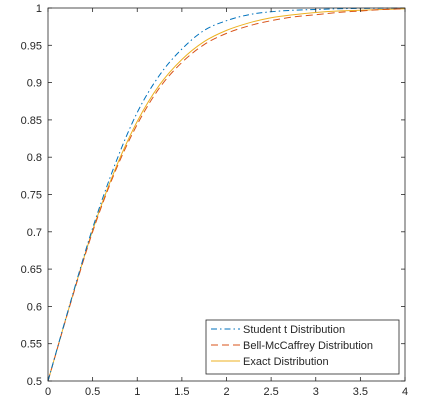 This screenshot has height=404, width=422. I want to click on x-tick-label: 1, so click(137, 392).